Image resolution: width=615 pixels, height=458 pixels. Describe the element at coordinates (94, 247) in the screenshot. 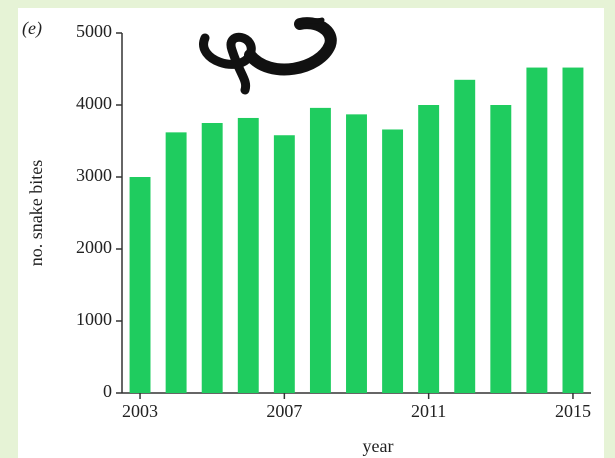

I see `y-tick-label: 2000` at that location.